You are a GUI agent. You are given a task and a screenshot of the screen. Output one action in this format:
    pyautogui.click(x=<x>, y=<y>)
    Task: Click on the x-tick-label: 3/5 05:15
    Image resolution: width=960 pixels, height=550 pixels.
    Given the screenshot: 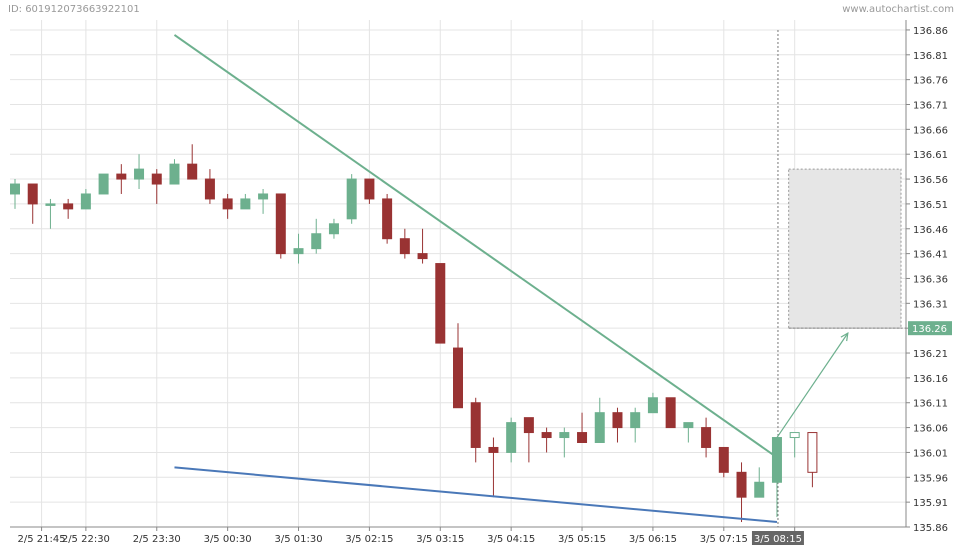 What is the action you would take?
    pyautogui.click(x=582, y=539)
    